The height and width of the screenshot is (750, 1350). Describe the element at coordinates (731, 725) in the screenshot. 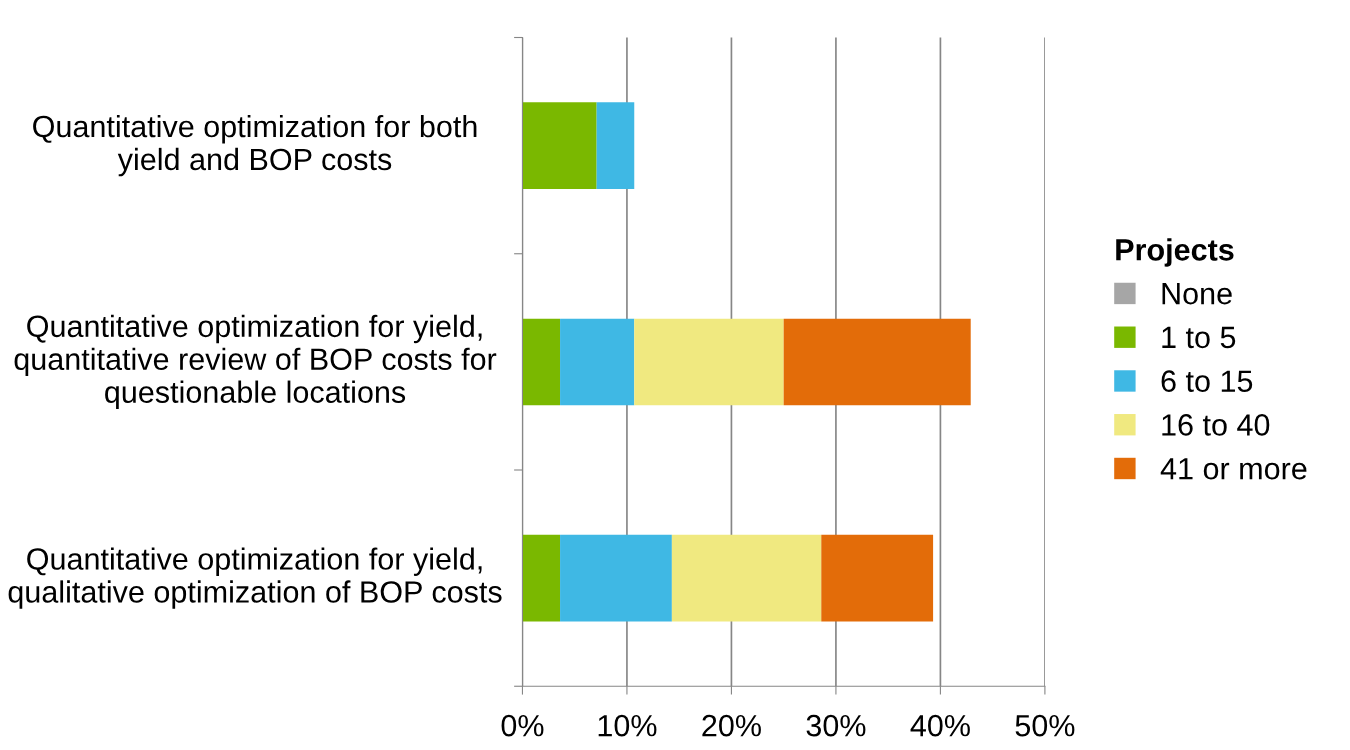

I see `x-tick-label: 20%` at that location.